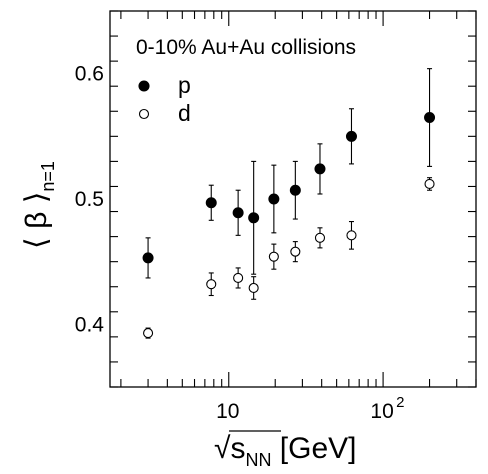  Describe the element at coordinates (313, 448) in the screenshot. I see `x-axis-title-unit: [GeV]` at that location.